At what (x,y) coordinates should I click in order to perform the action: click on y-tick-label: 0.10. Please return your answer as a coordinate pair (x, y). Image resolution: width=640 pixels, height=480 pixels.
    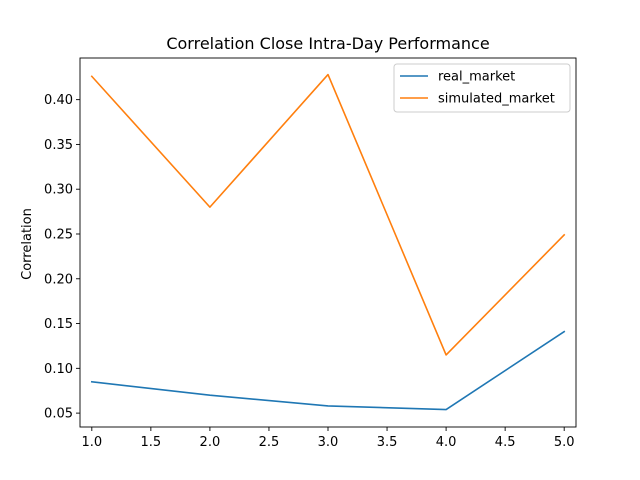
    Looking at the image, I should click on (58, 369).